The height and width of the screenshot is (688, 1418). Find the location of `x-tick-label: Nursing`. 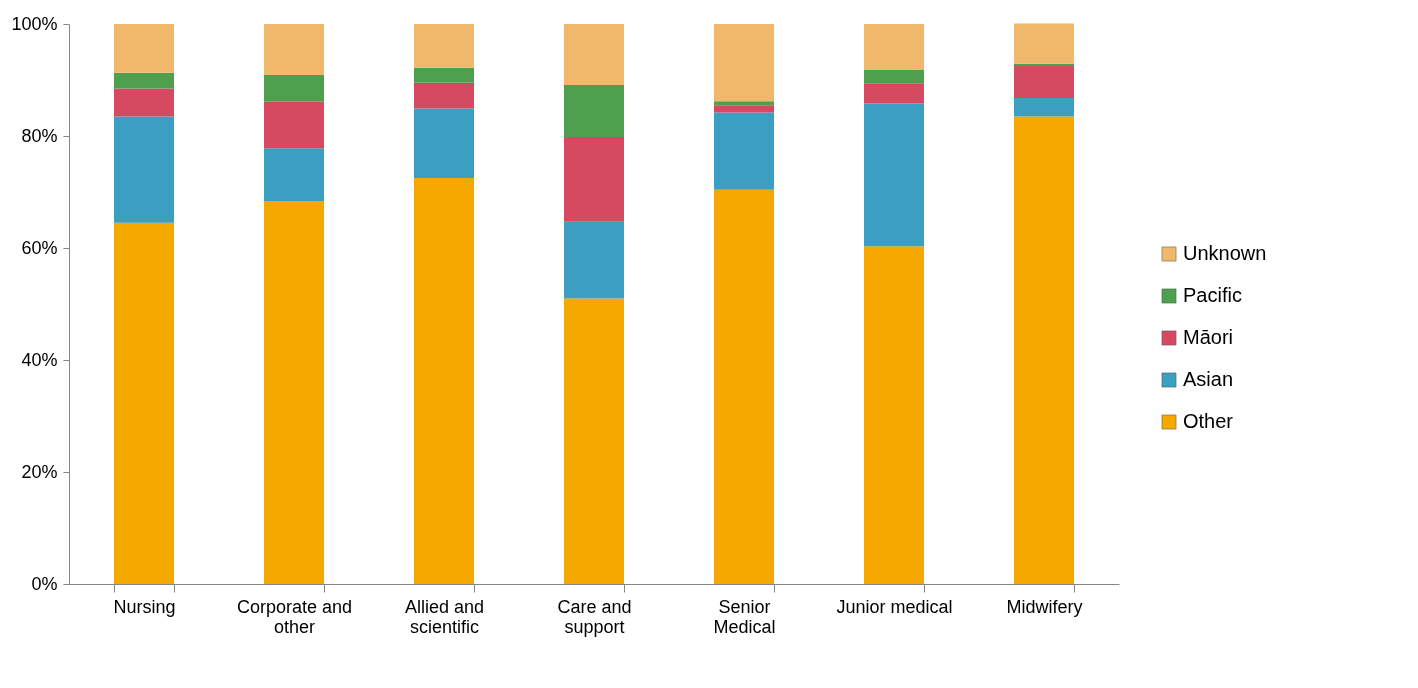

x-tick-label: Nursing is located at coordinates (144, 606).